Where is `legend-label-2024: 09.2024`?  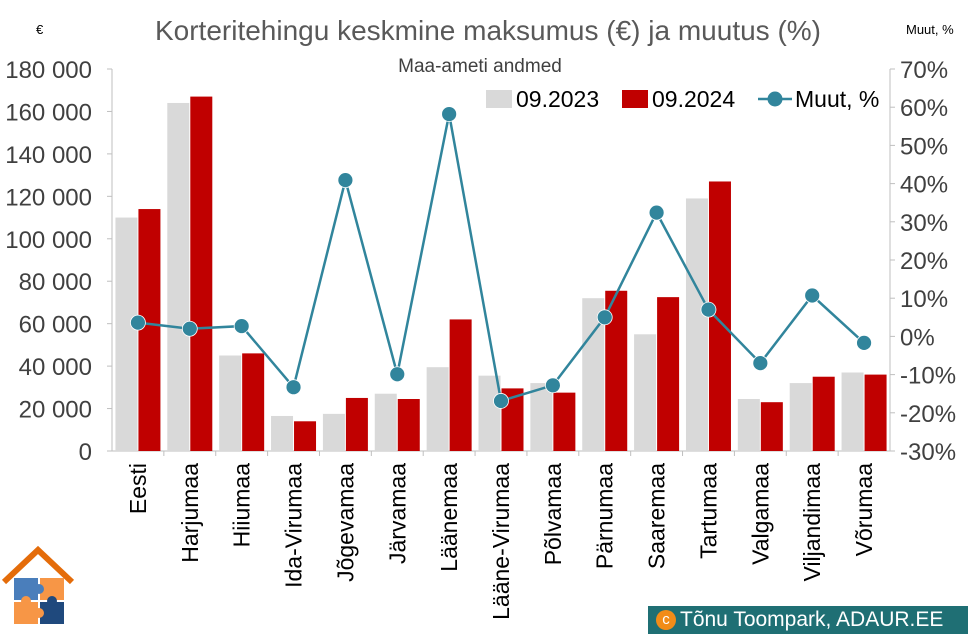 legend-label-2024: 09.2024 is located at coordinates (693, 99).